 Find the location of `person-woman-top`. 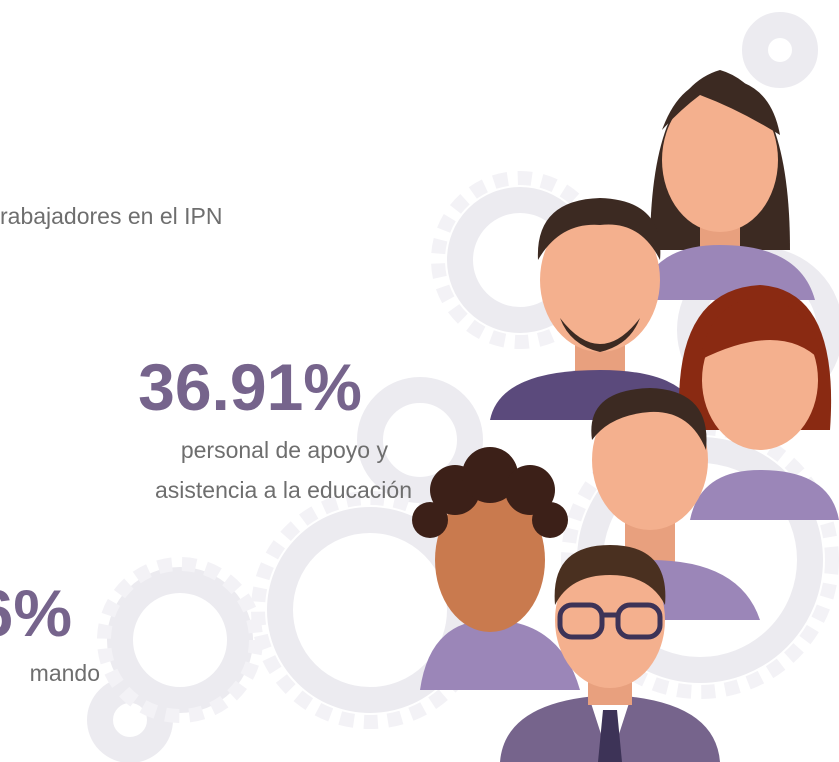

person-woman-top is located at coordinates (727, 185).